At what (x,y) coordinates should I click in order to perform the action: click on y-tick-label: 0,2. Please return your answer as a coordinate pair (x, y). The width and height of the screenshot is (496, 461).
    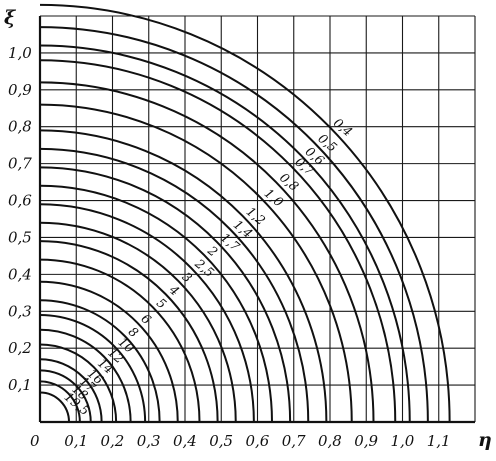
    Looking at the image, I should click on (20, 348).